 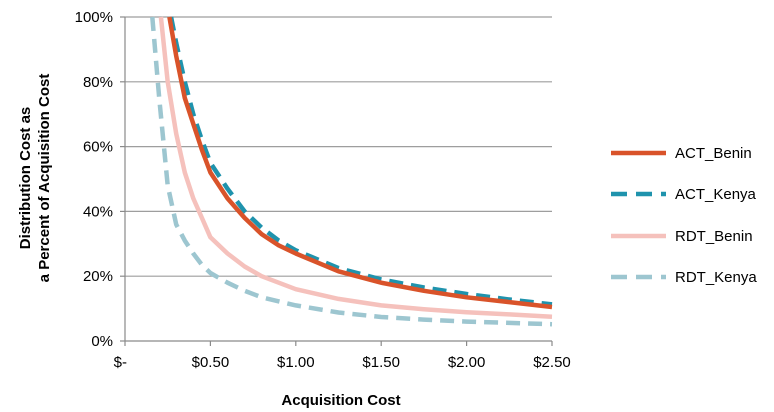 I want to click on x-tick-label: $2.50, so click(x=552, y=362).